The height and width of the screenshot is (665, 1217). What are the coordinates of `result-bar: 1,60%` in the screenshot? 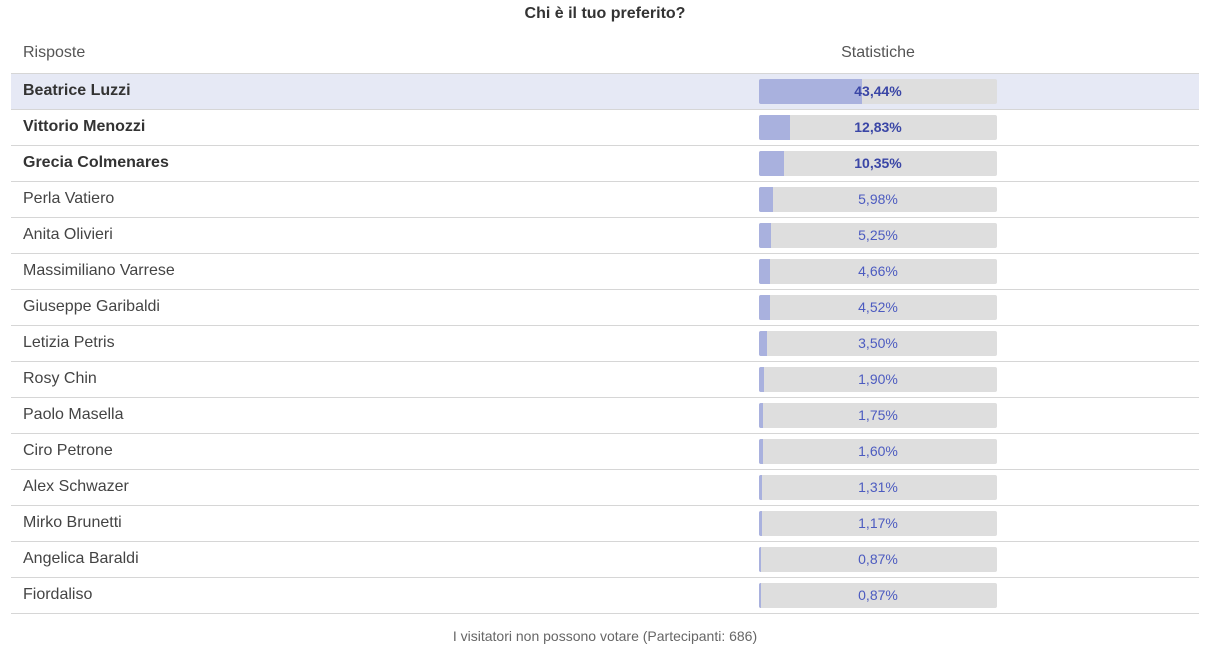 It's located at (878, 451).